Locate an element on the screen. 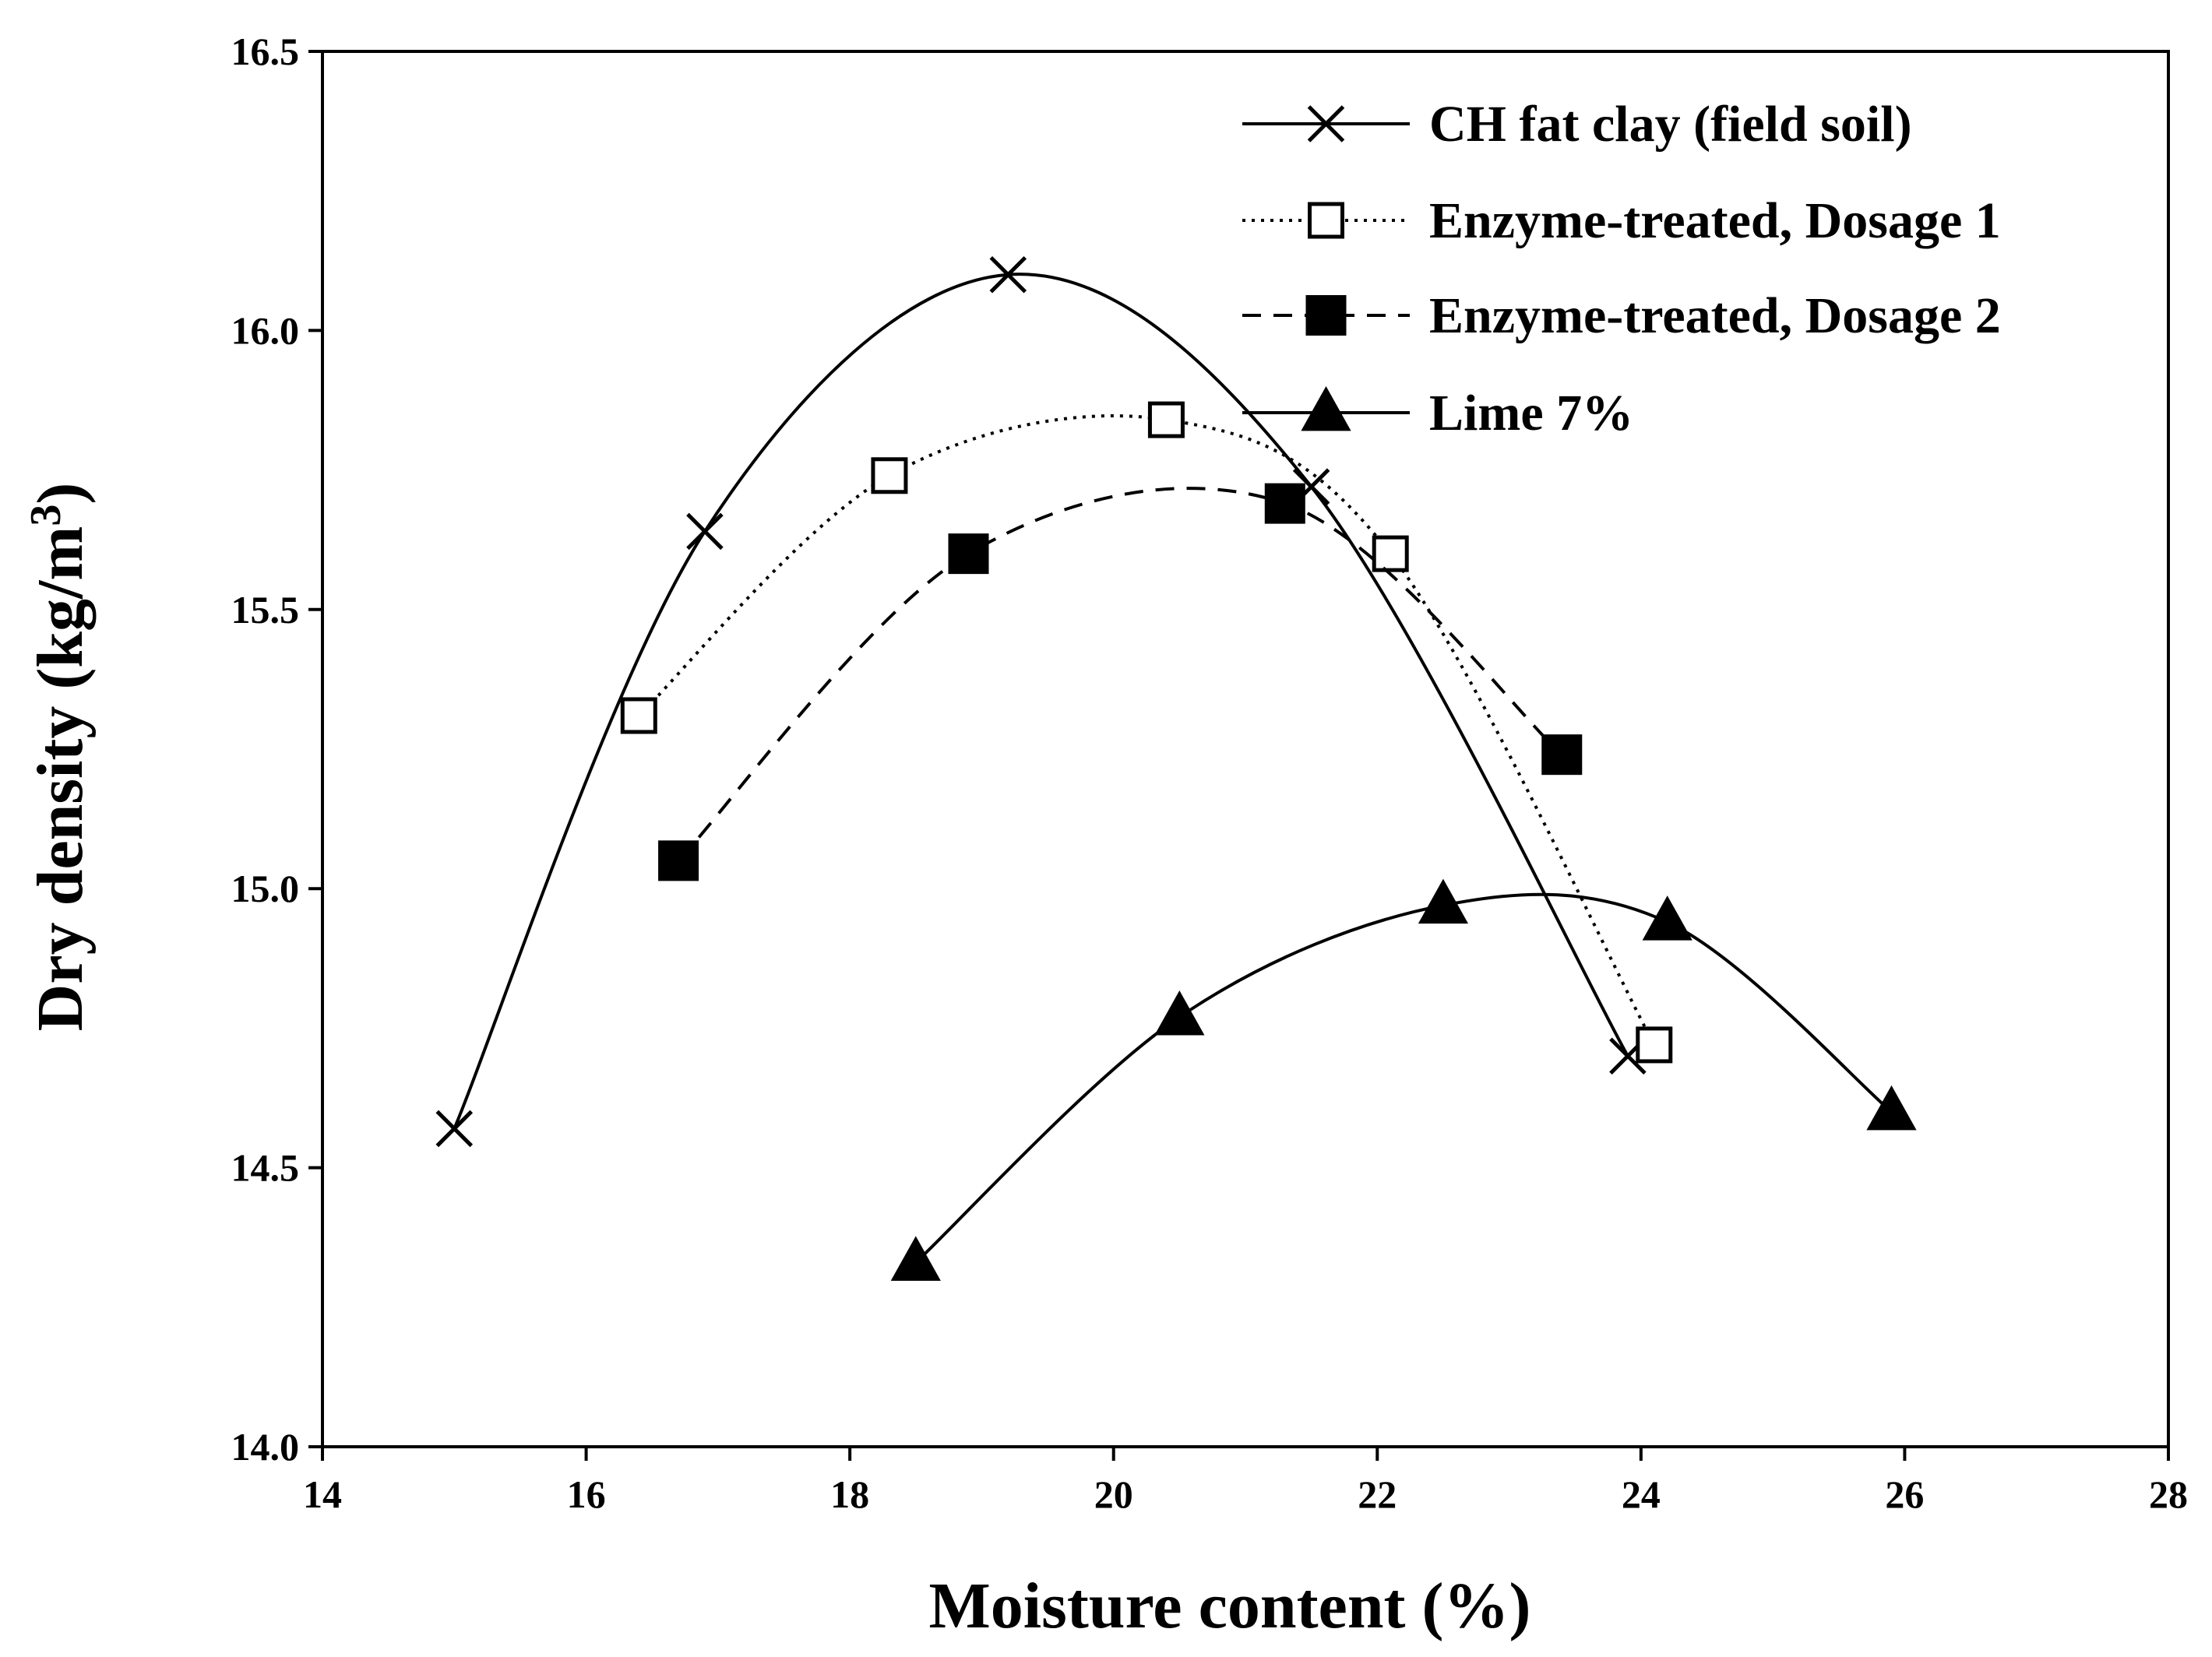 The width and height of the screenshot is (2212, 1657). legend-item: CH fat clay (field soil) is located at coordinates (1577, 124).